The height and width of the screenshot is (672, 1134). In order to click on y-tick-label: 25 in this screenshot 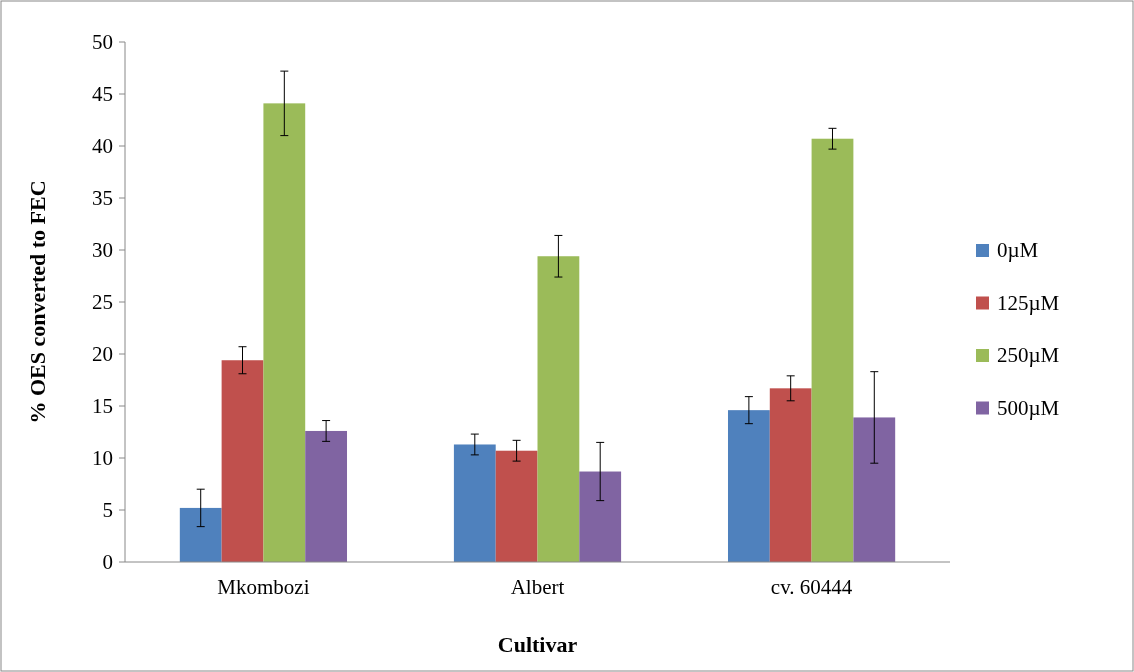, I will do `click(102, 302)`.